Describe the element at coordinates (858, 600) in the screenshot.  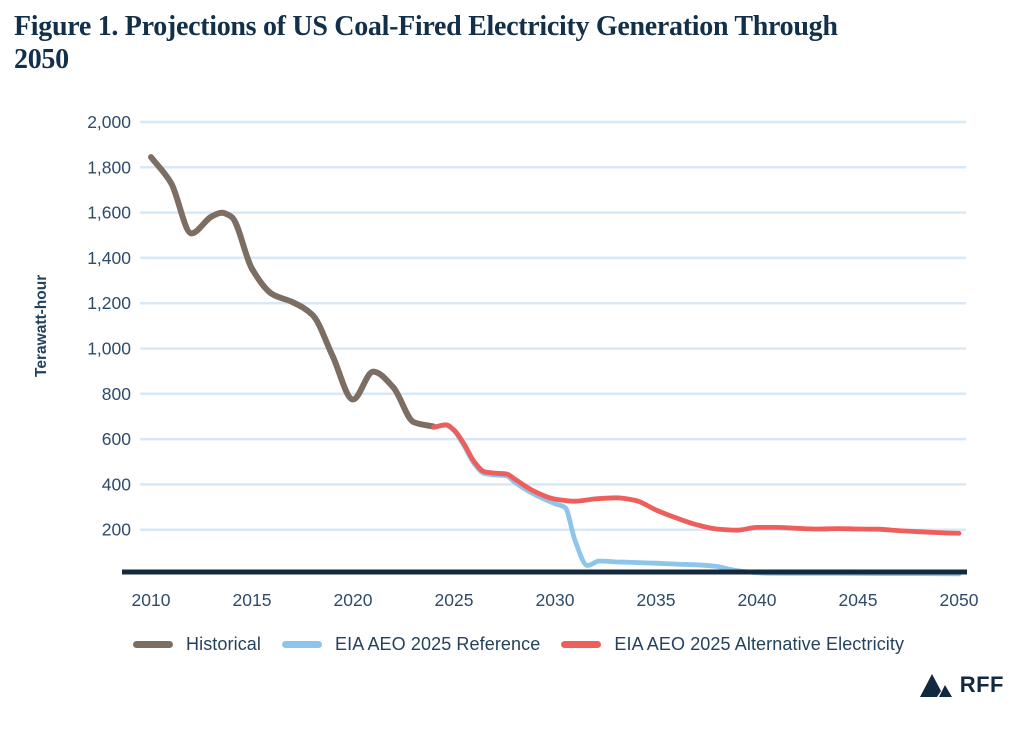
I see `x-tick-label: 2045` at that location.